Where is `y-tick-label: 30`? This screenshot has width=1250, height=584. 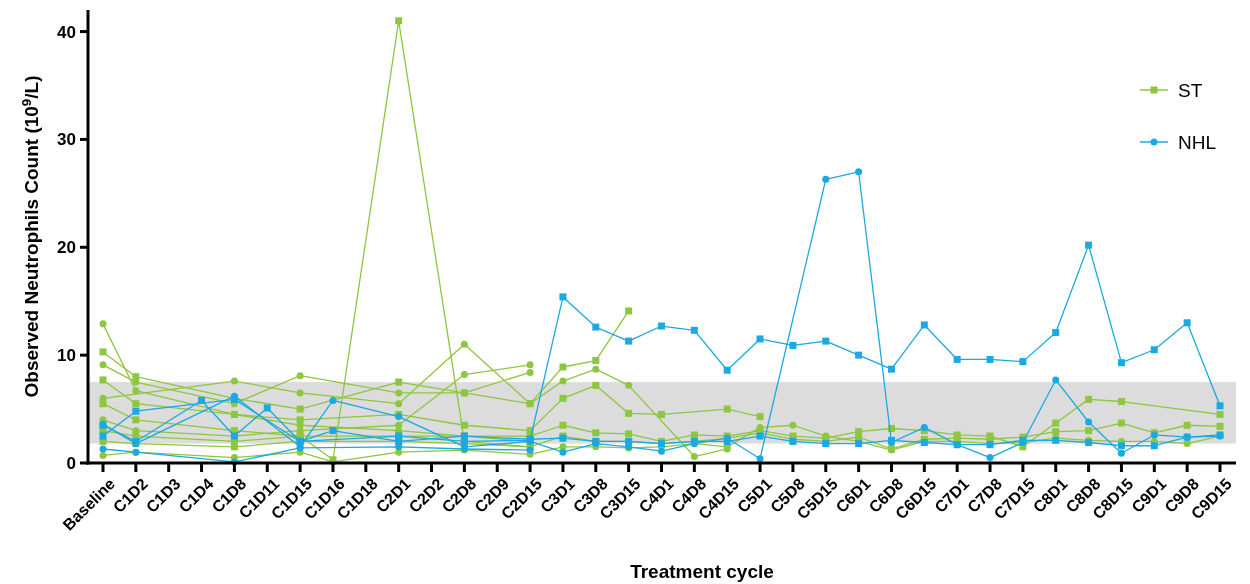
y-tick-label: 30 is located at coordinates (66, 140).